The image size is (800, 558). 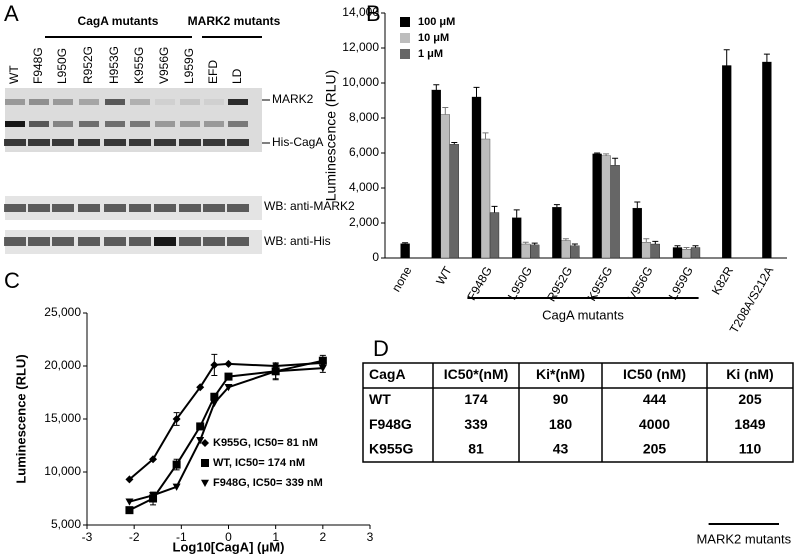 I want to click on x-tick-label: L950G, so click(x=520, y=283).